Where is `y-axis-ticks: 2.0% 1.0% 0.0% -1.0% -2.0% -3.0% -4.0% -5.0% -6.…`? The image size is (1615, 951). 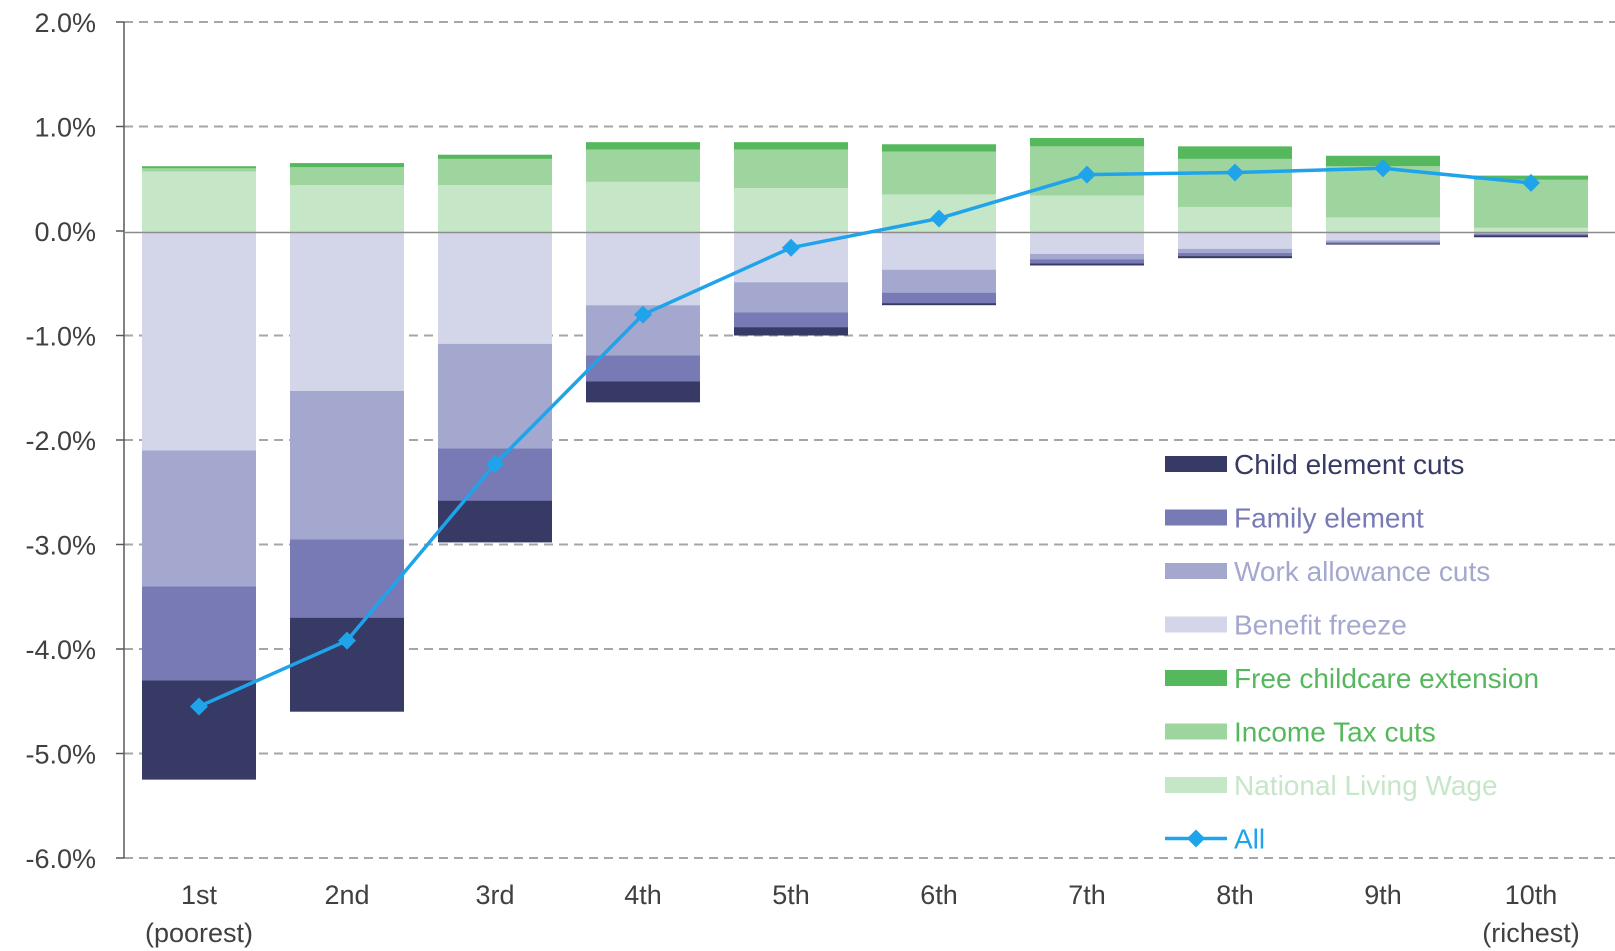
y-axis-ticks: 2.0% 1.0% 0.0% -1.0% -2.0% -3.0% -4.0% -5.0% -6.… is located at coordinates (74, 441).